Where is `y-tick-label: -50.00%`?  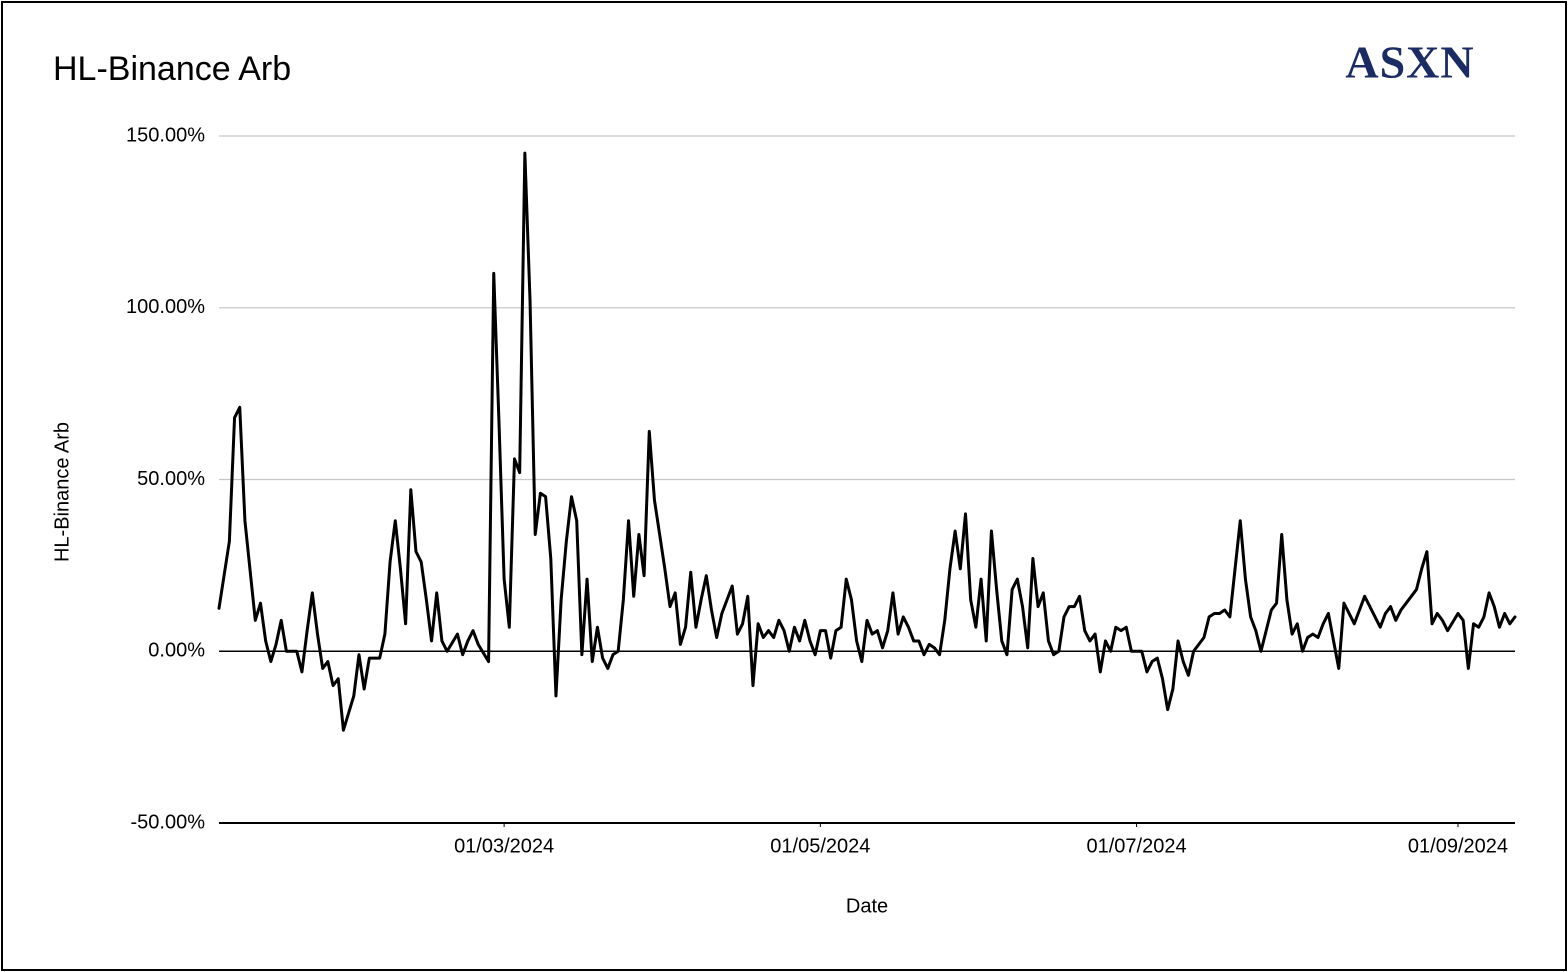
y-tick-label: -50.00% is located at coordinates (168, 822).